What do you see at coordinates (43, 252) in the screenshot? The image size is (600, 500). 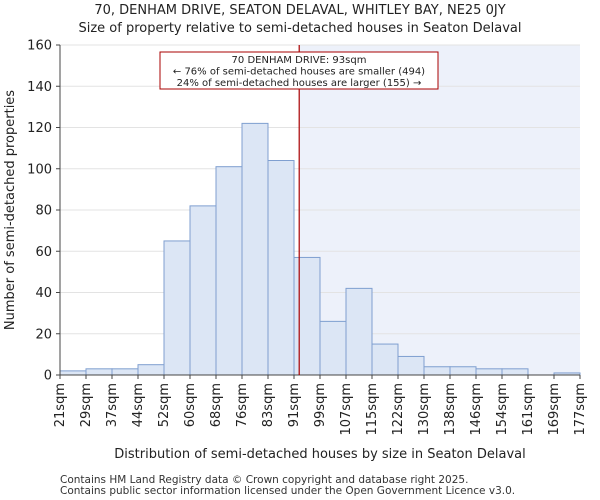 I see `y-tick-label: 60` at bounding box center [43, 252].